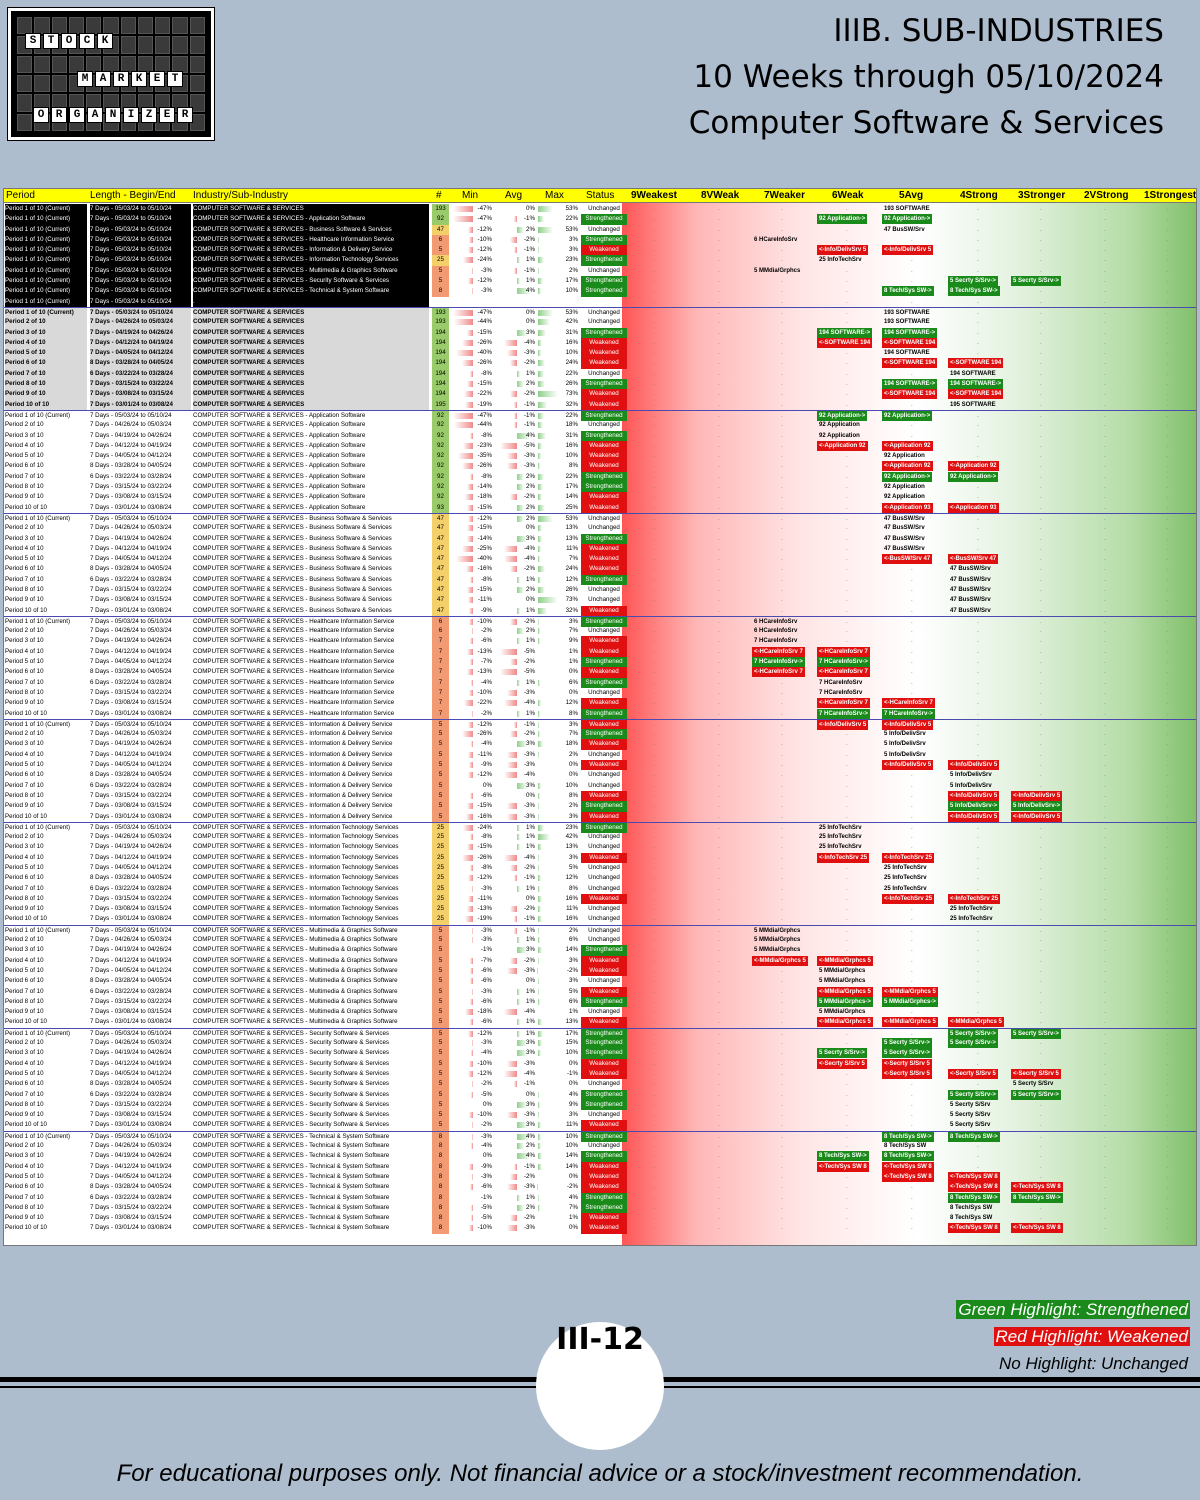 This screenshot has width=1200, height=1500. What do you see at coordinates (571, 384) in the screenshot?
I see `max-cell-value: 26%` at bounding box center [571, 384].